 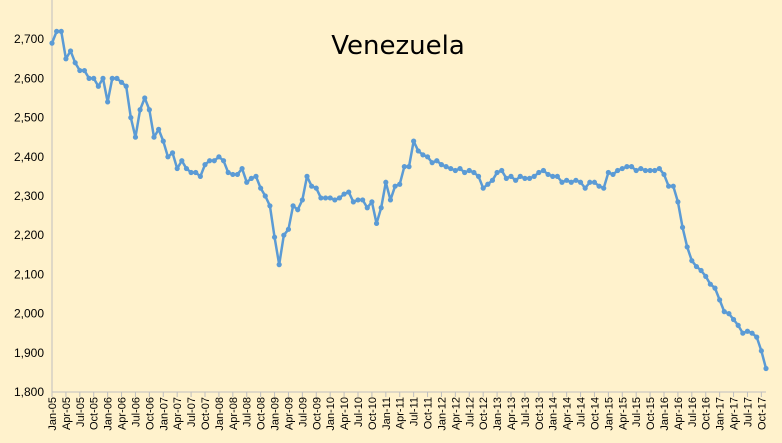 I want to click on x-tick-label: Jan-15, so click(x=609, y=414).